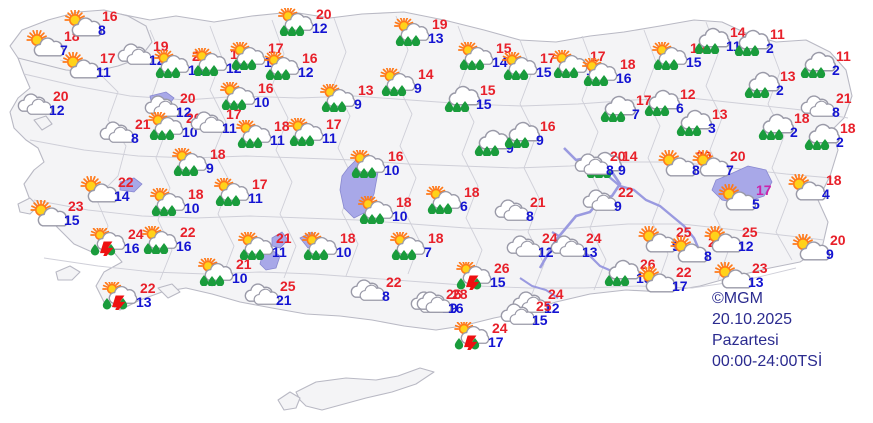  I want to click on max-temperature: 28, so click(460, 294).